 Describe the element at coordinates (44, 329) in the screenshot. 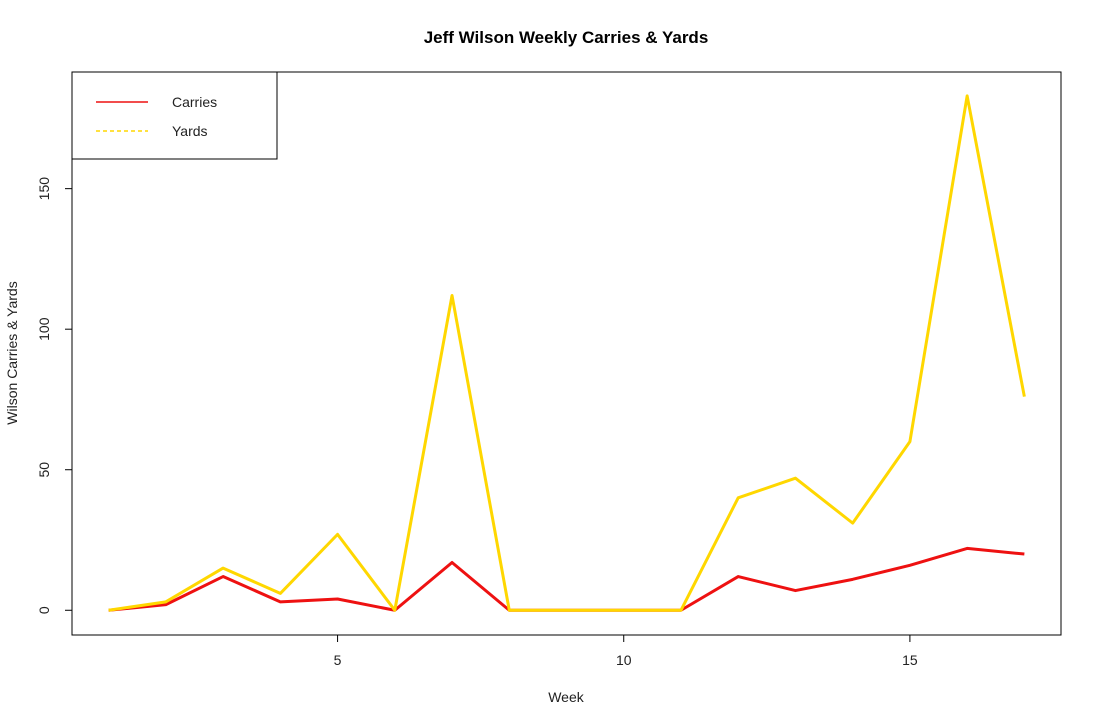

I see `y-tick-label: 100` at that location.